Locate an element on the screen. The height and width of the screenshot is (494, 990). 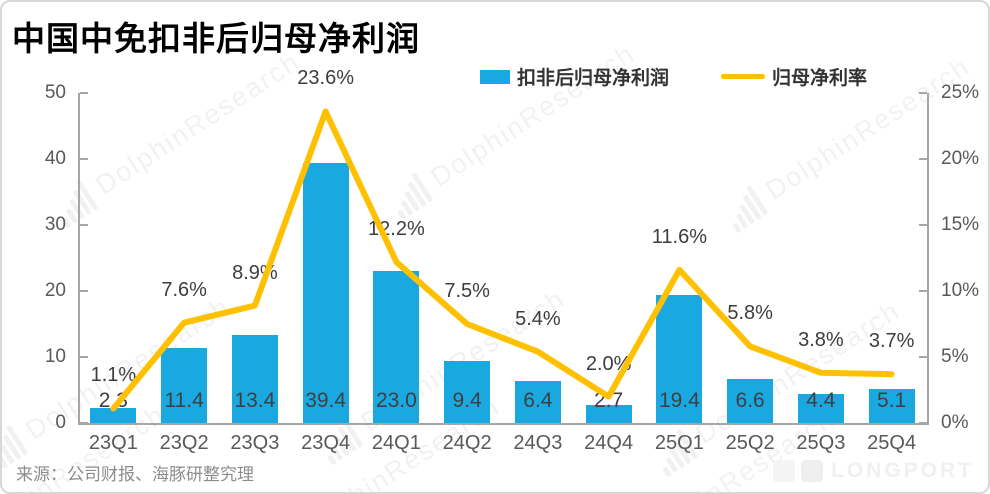
right-axis-tick-label: 0% is located at coordinates (955, 422).